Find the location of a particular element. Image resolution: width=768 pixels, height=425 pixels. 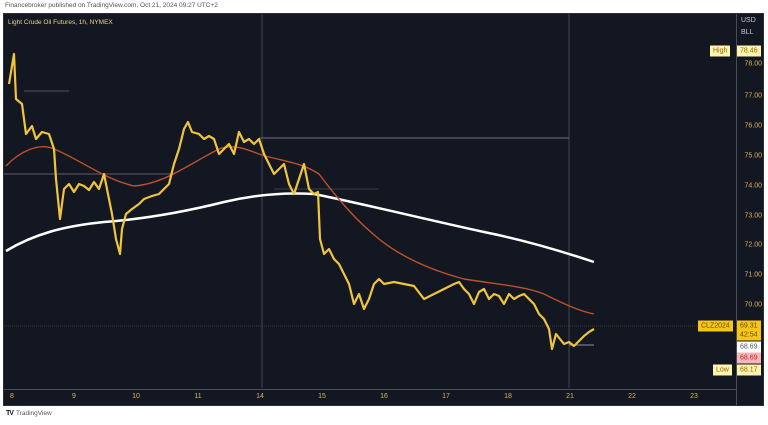

time-axis: 8 9 10 11 14 15 16 17 18 21 22 23 is located at coordinates (370, 397).